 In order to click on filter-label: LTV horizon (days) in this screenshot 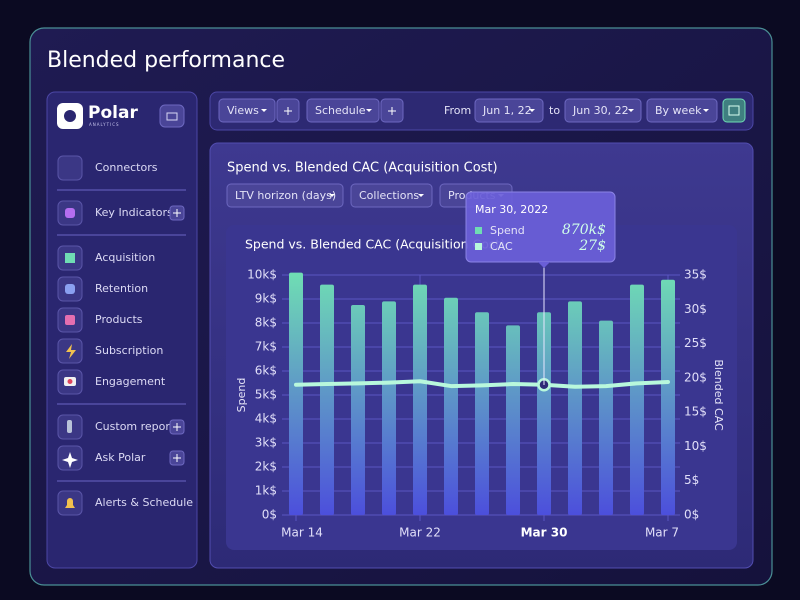, I will do `click(285, 195)`.